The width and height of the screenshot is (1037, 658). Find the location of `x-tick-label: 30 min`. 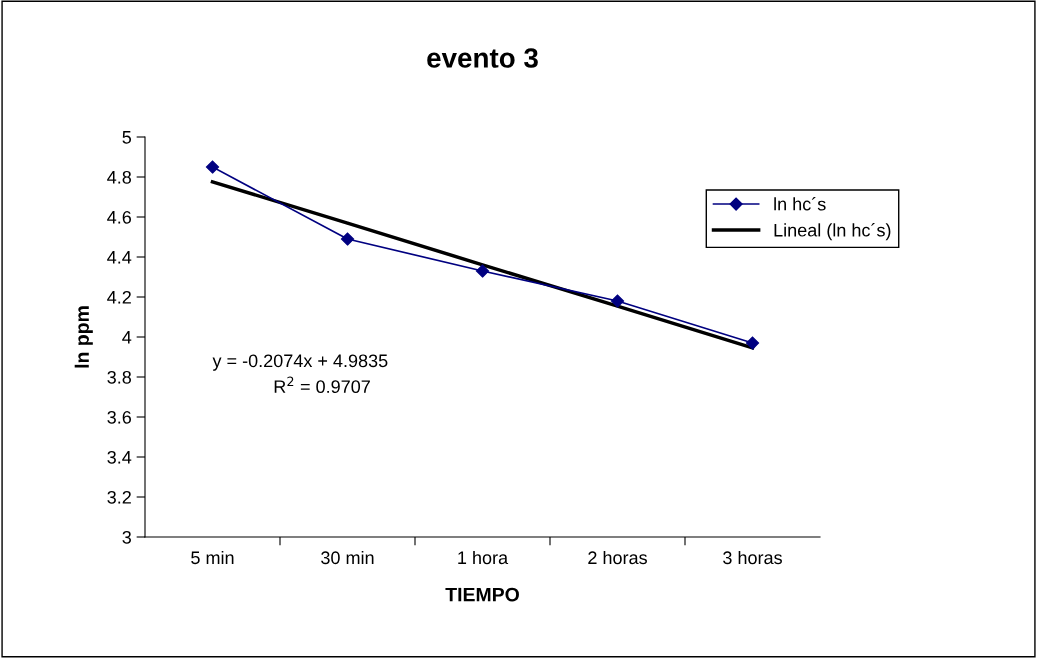

x-tick-label: 30 min is located at coordinates (347, 557).